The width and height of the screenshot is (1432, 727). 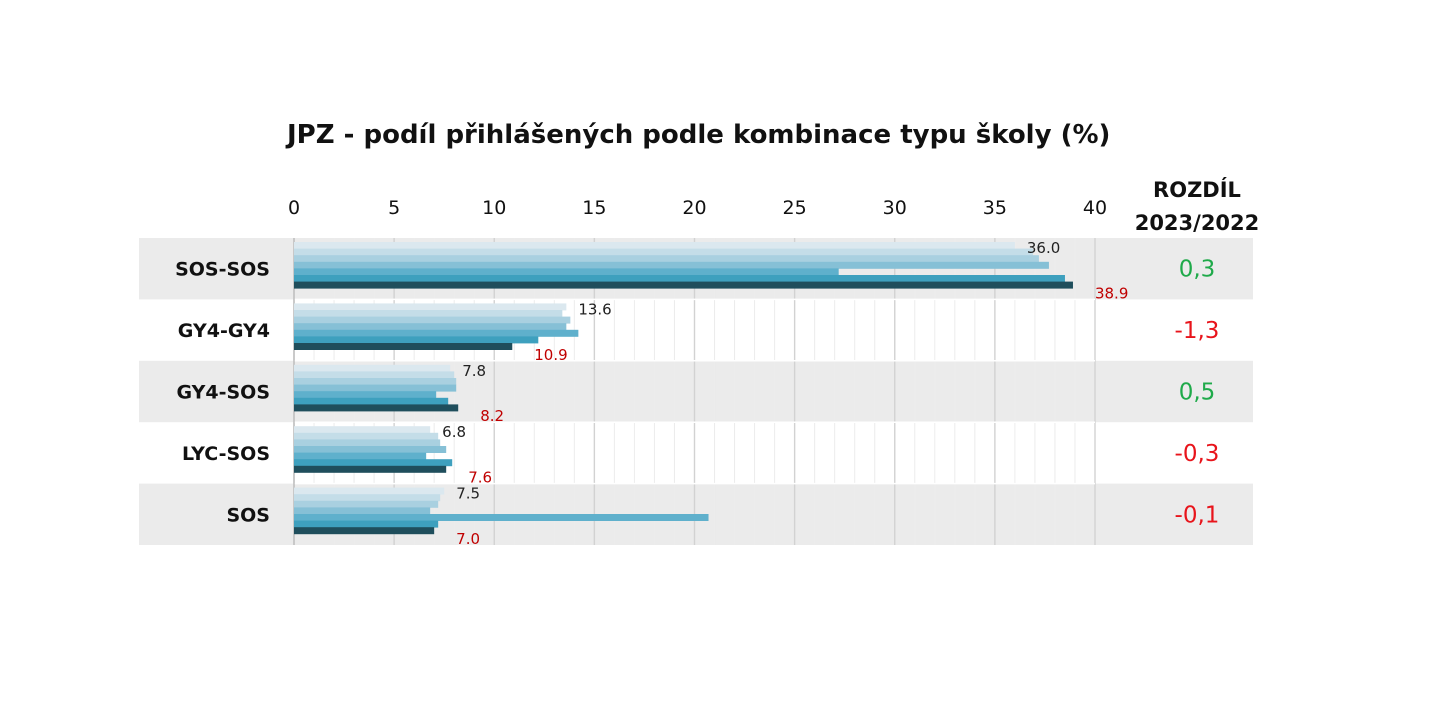 I want to click on category-label: GY4-SOS, so click(x=223, y=393).